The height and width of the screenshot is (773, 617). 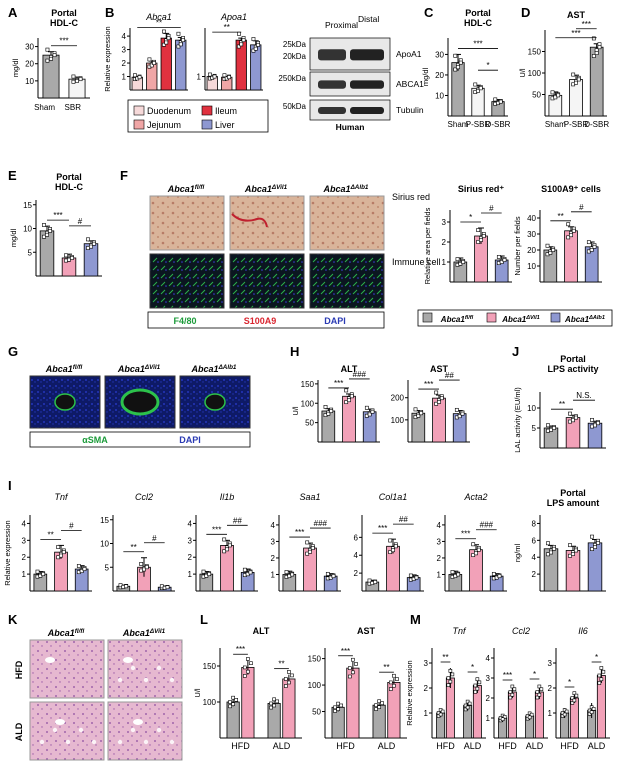 What do you see at coordinates (109, 12) in the screenshot?
I see `panel-label-B: B` at bounding box center [109, 12].